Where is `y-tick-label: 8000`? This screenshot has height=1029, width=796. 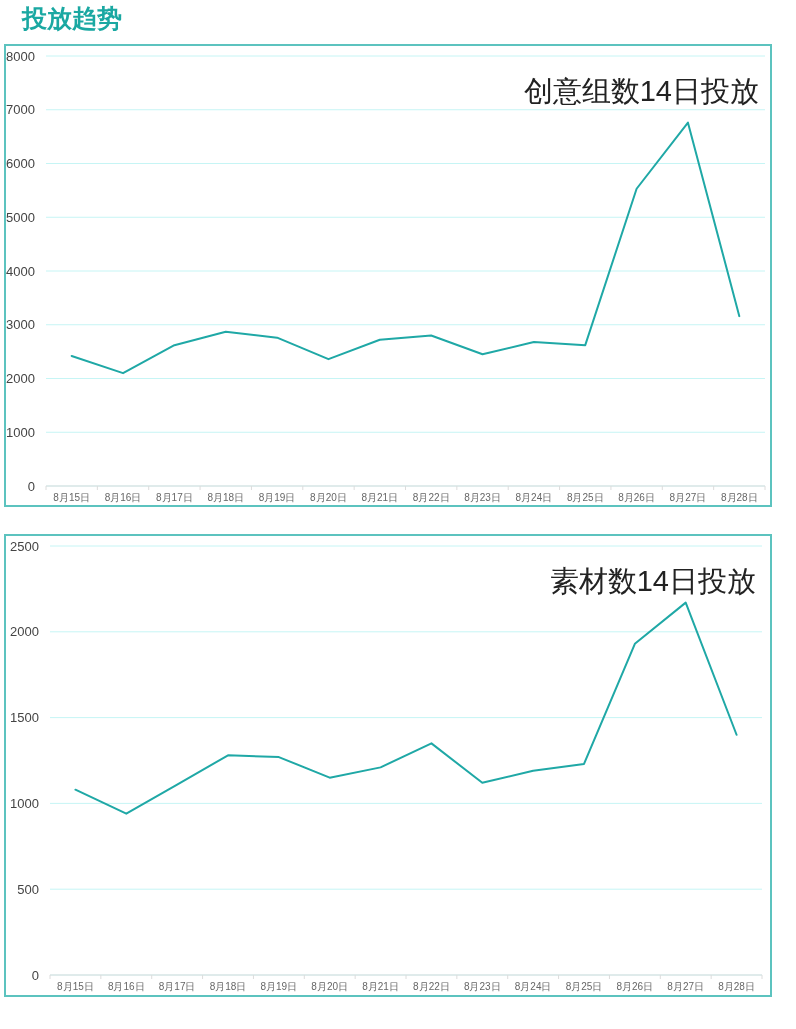
y-tick-label: 8000 is located at coordinates (20, 56).